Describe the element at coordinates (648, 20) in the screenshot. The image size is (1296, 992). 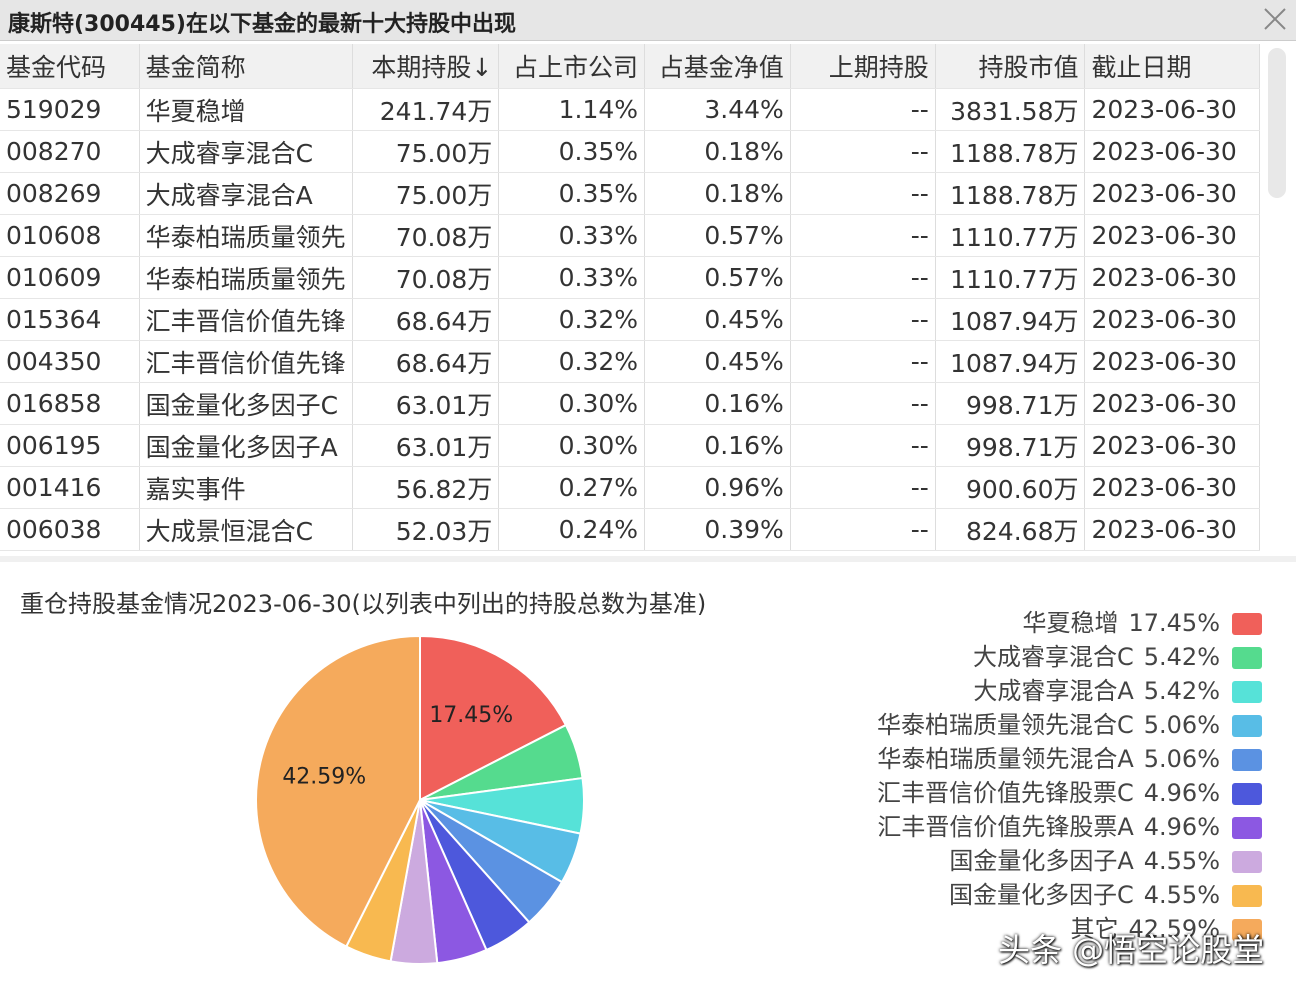
I see `title-bar: 康斯特(300445)在以下基金的最新十大持股中出现` at that location.